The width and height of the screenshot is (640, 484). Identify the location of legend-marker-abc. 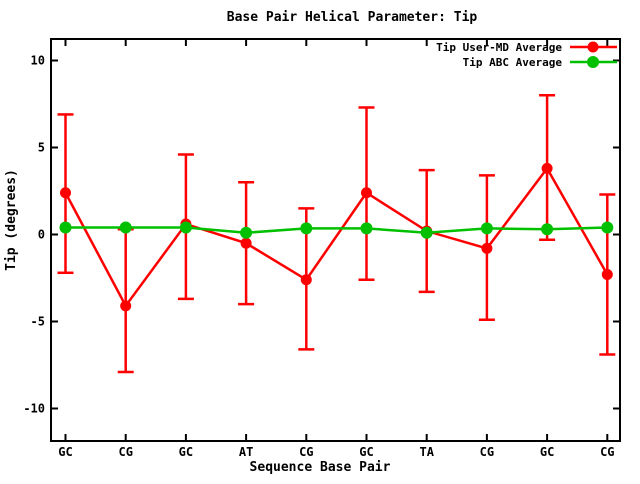
(593, 62).